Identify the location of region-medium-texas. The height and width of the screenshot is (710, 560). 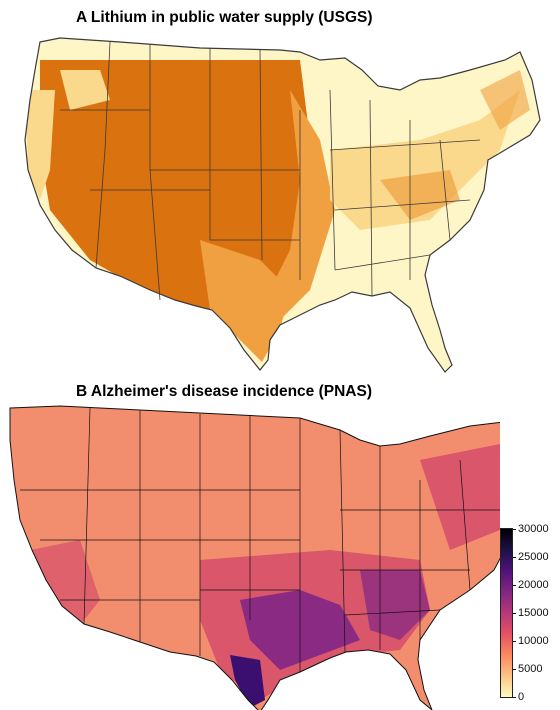
(245, 301).